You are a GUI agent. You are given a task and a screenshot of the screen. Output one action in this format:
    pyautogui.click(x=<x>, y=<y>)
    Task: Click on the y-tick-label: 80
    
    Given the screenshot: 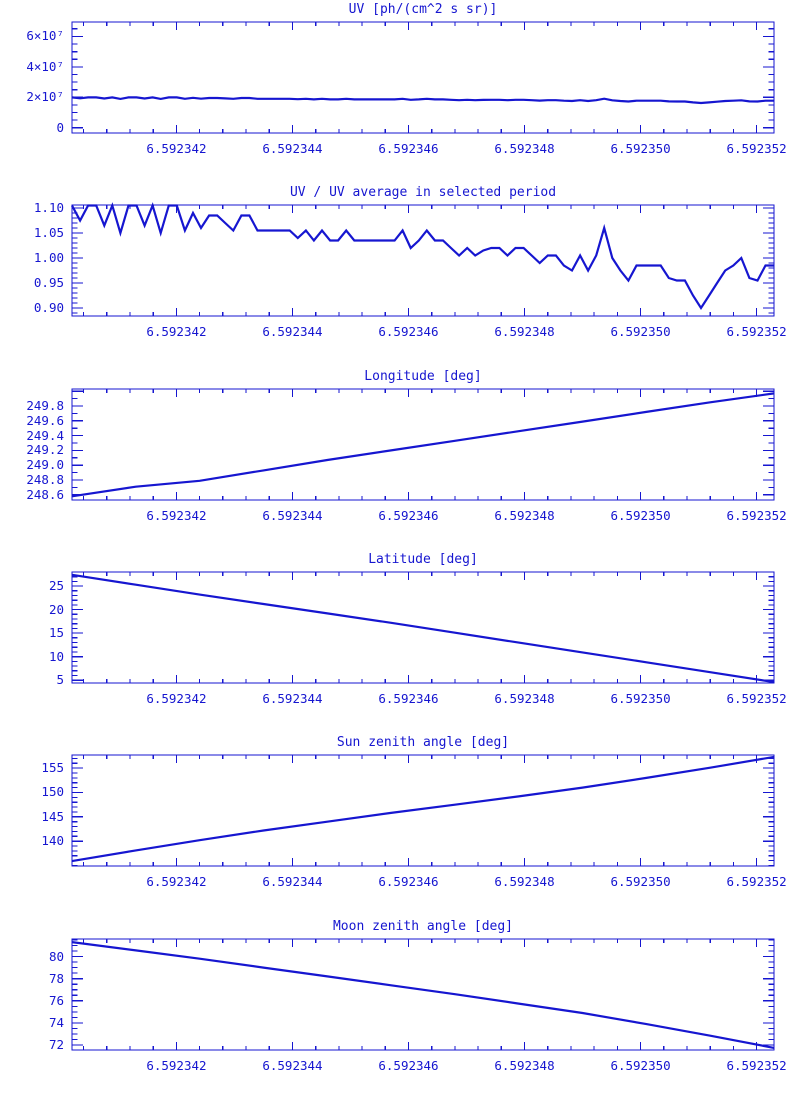 What is the action you would take?
    pyautogui.click(x=56, y=956)
    